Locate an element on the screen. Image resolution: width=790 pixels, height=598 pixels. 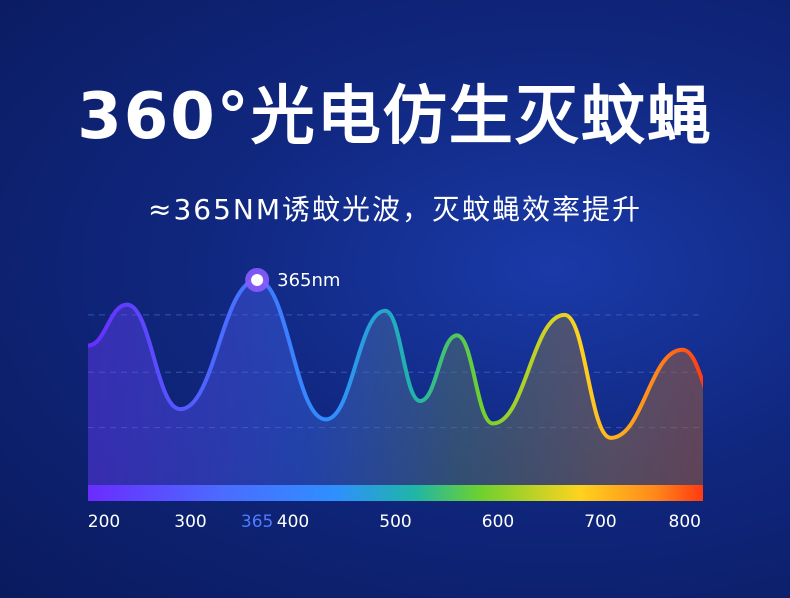
x-tick-label-800: 800 is located at coordinates (685, 522).